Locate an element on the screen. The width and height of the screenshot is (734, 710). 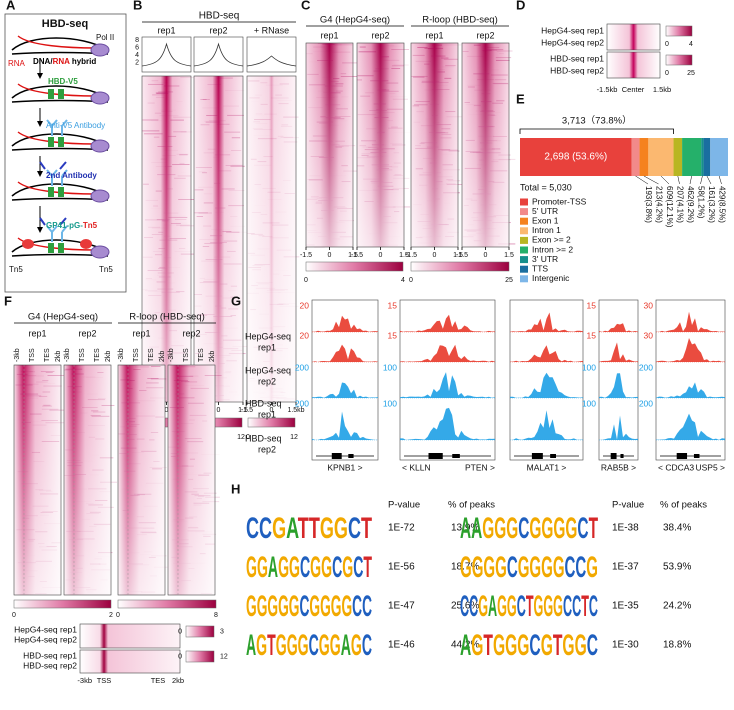
colorbar is located at coordinates (200, 631).